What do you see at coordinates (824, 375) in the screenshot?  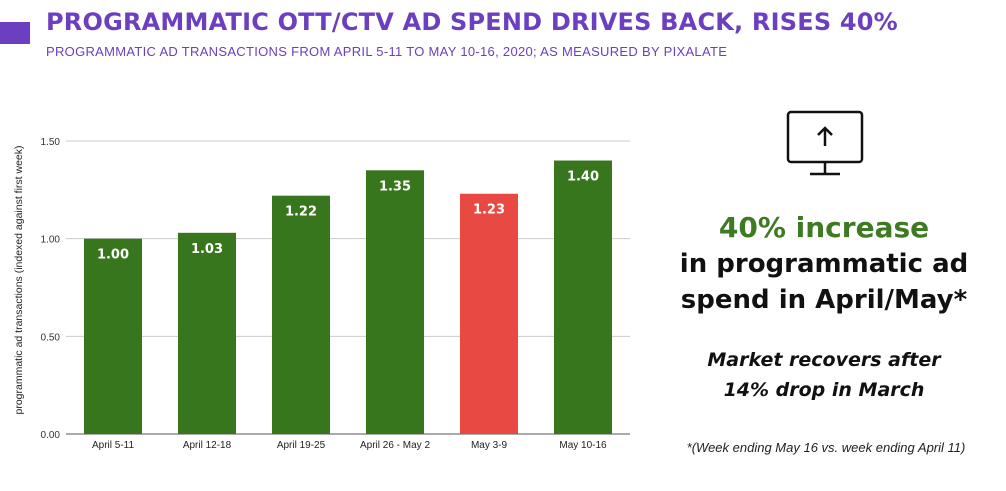 I see `recovery-note: Market recovers after 14% drop in March` at bounding box center [824, 375].